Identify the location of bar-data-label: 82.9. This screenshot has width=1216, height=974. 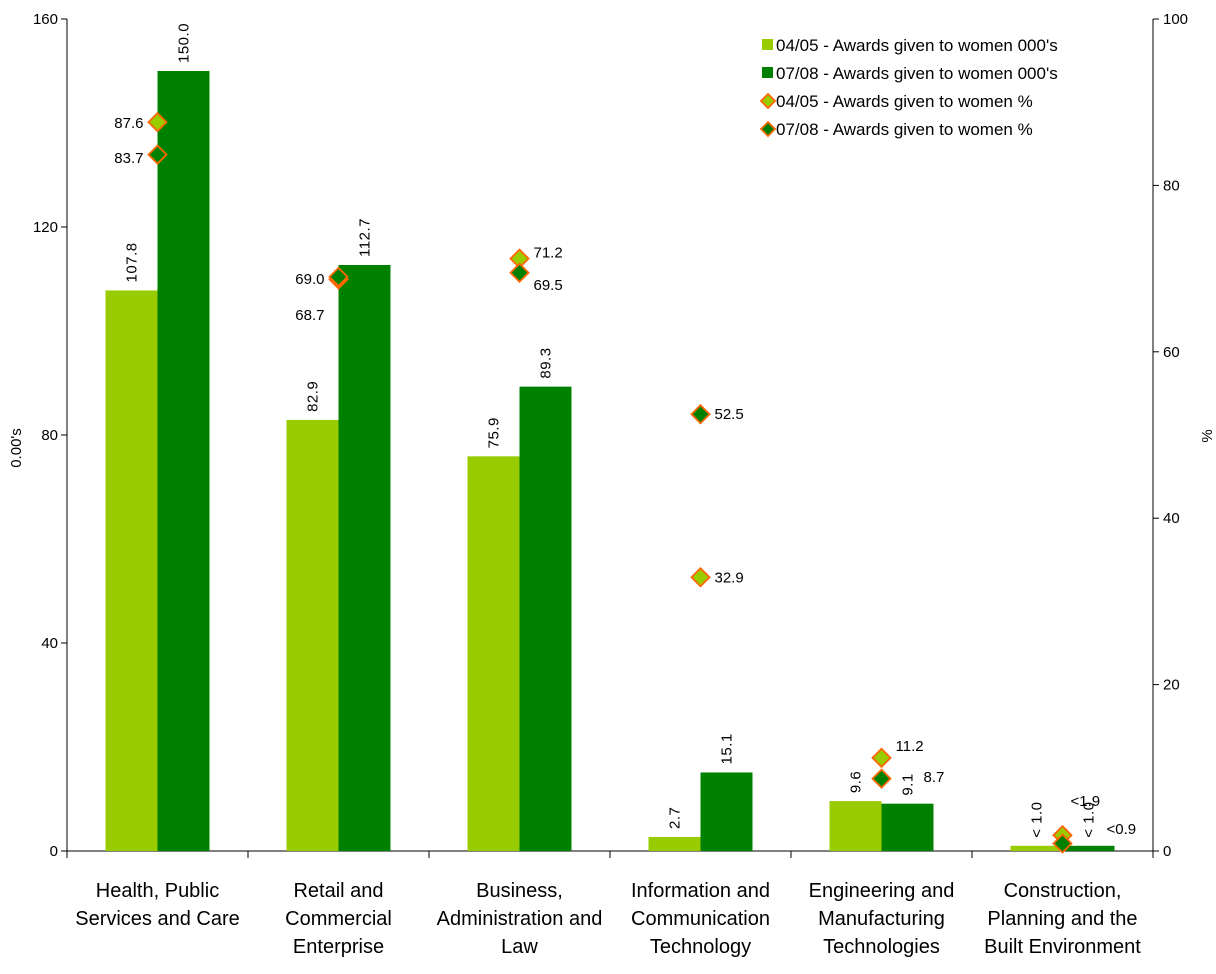
(313, 396).